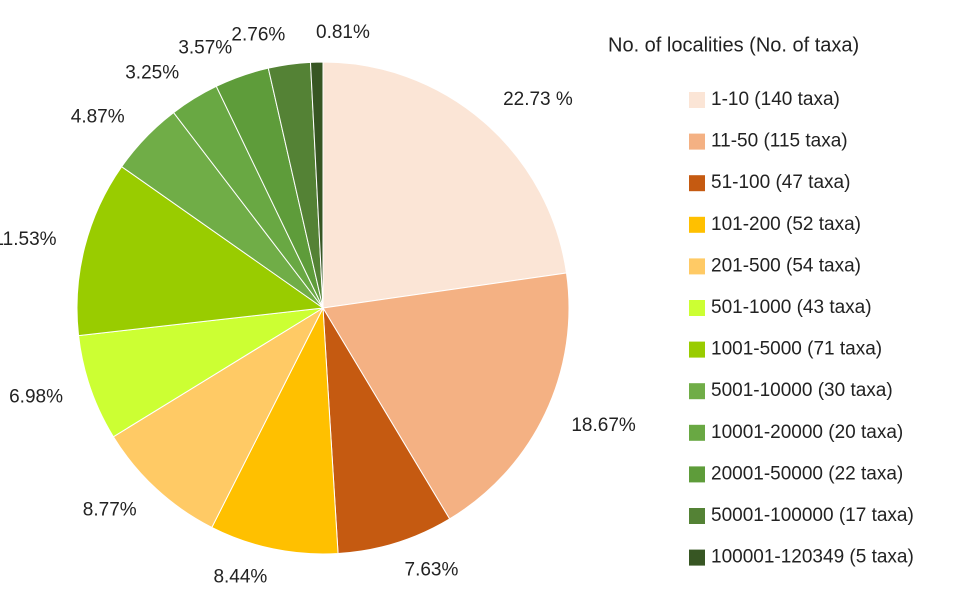  I want to click on data-label: 7.63%, so click(432, 570).